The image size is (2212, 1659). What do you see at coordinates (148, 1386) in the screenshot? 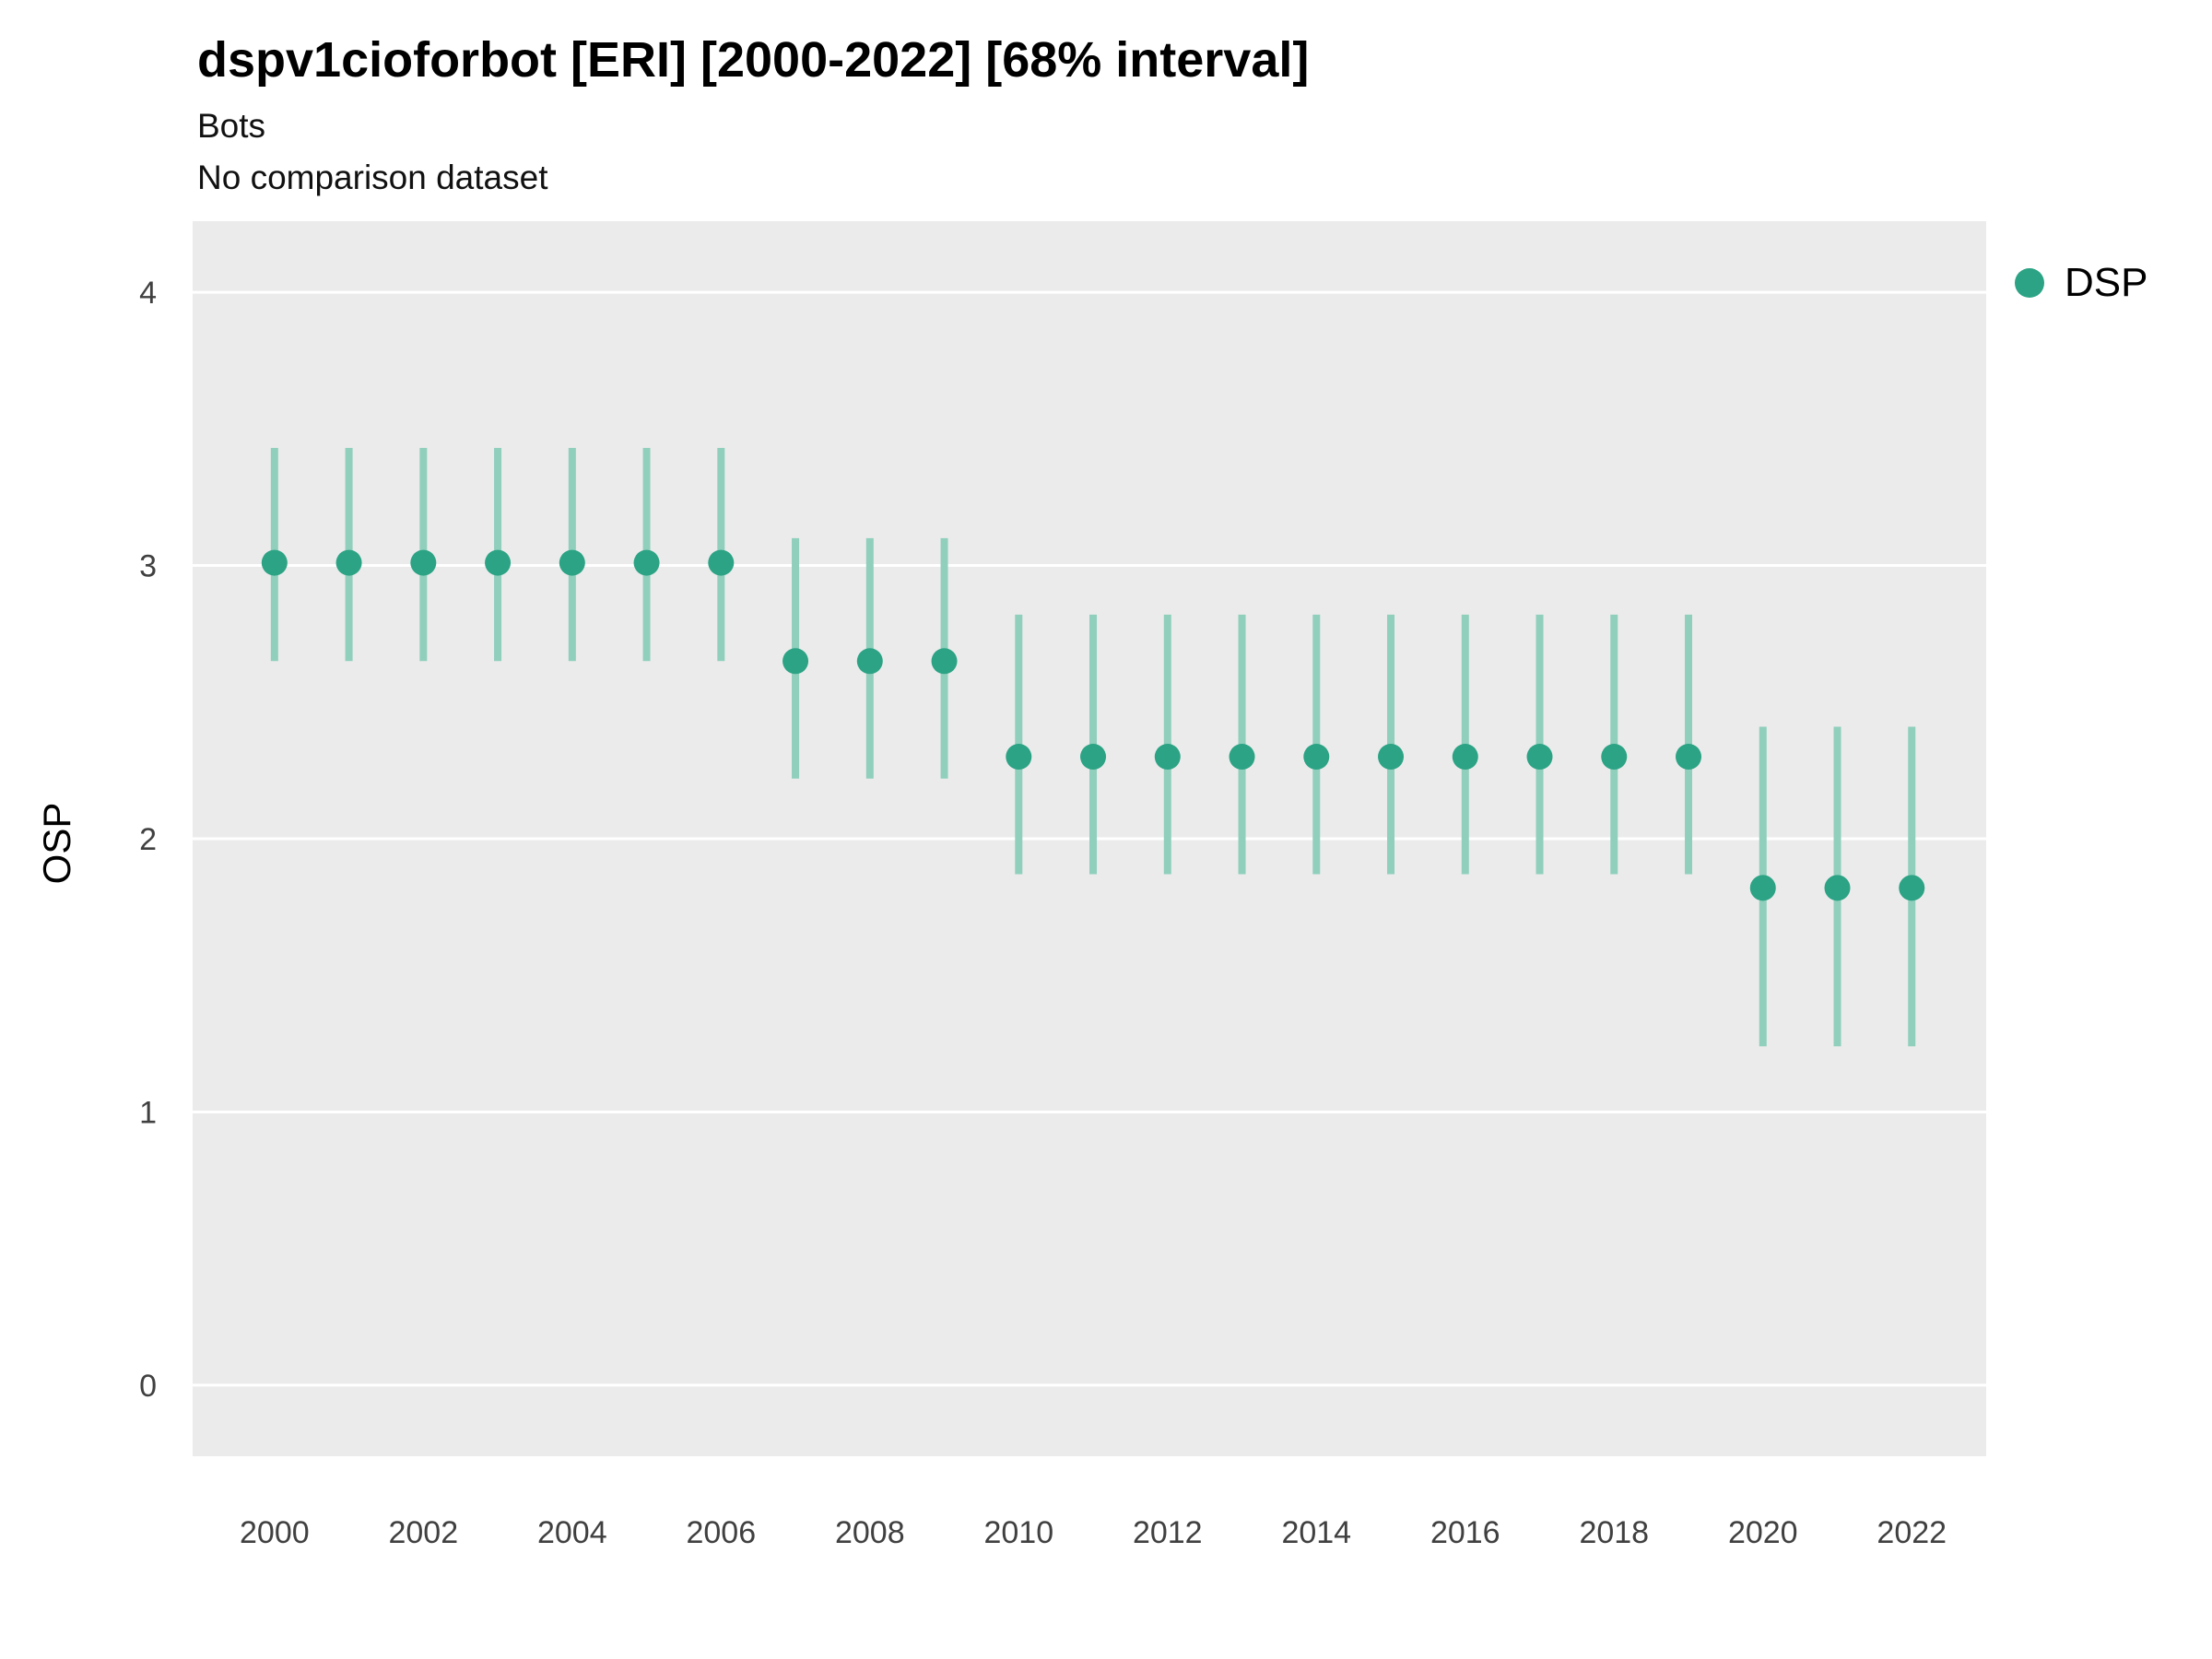
I see `y-tick-label: 0` at bounding box center [148, 1386].